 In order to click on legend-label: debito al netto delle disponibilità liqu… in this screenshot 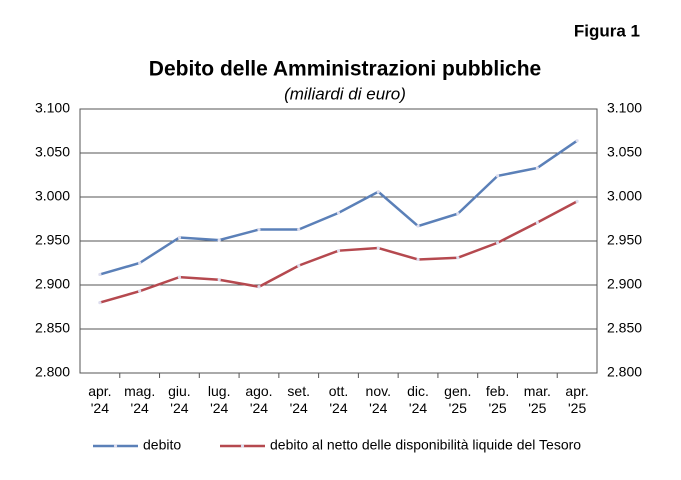, I will do `click(425, 445)`.